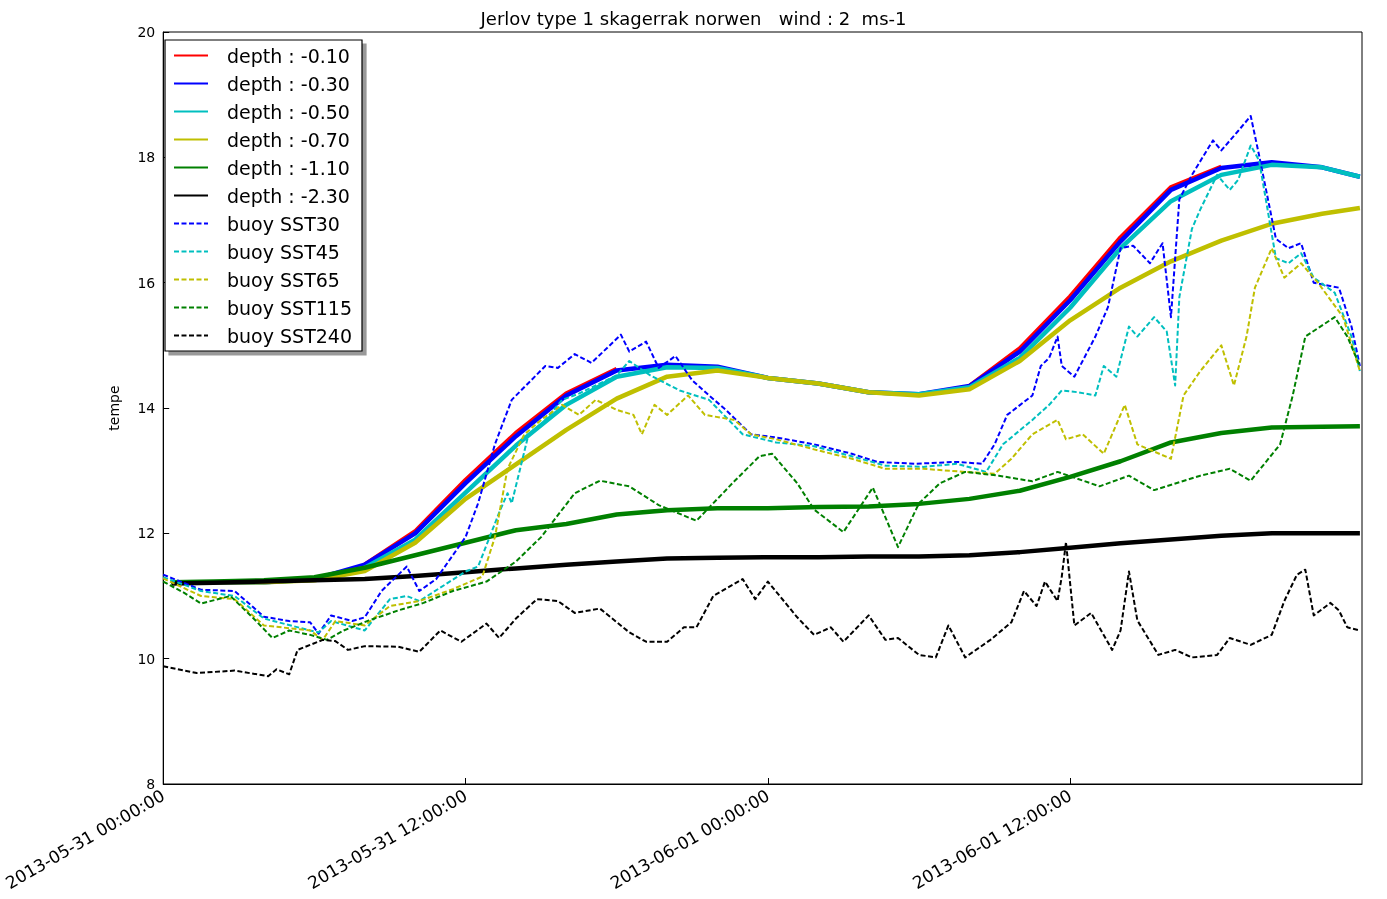  Describe the element at coordinates (283, 251) in the screenshot. I see `legend-label: buoy SST45` at that location.